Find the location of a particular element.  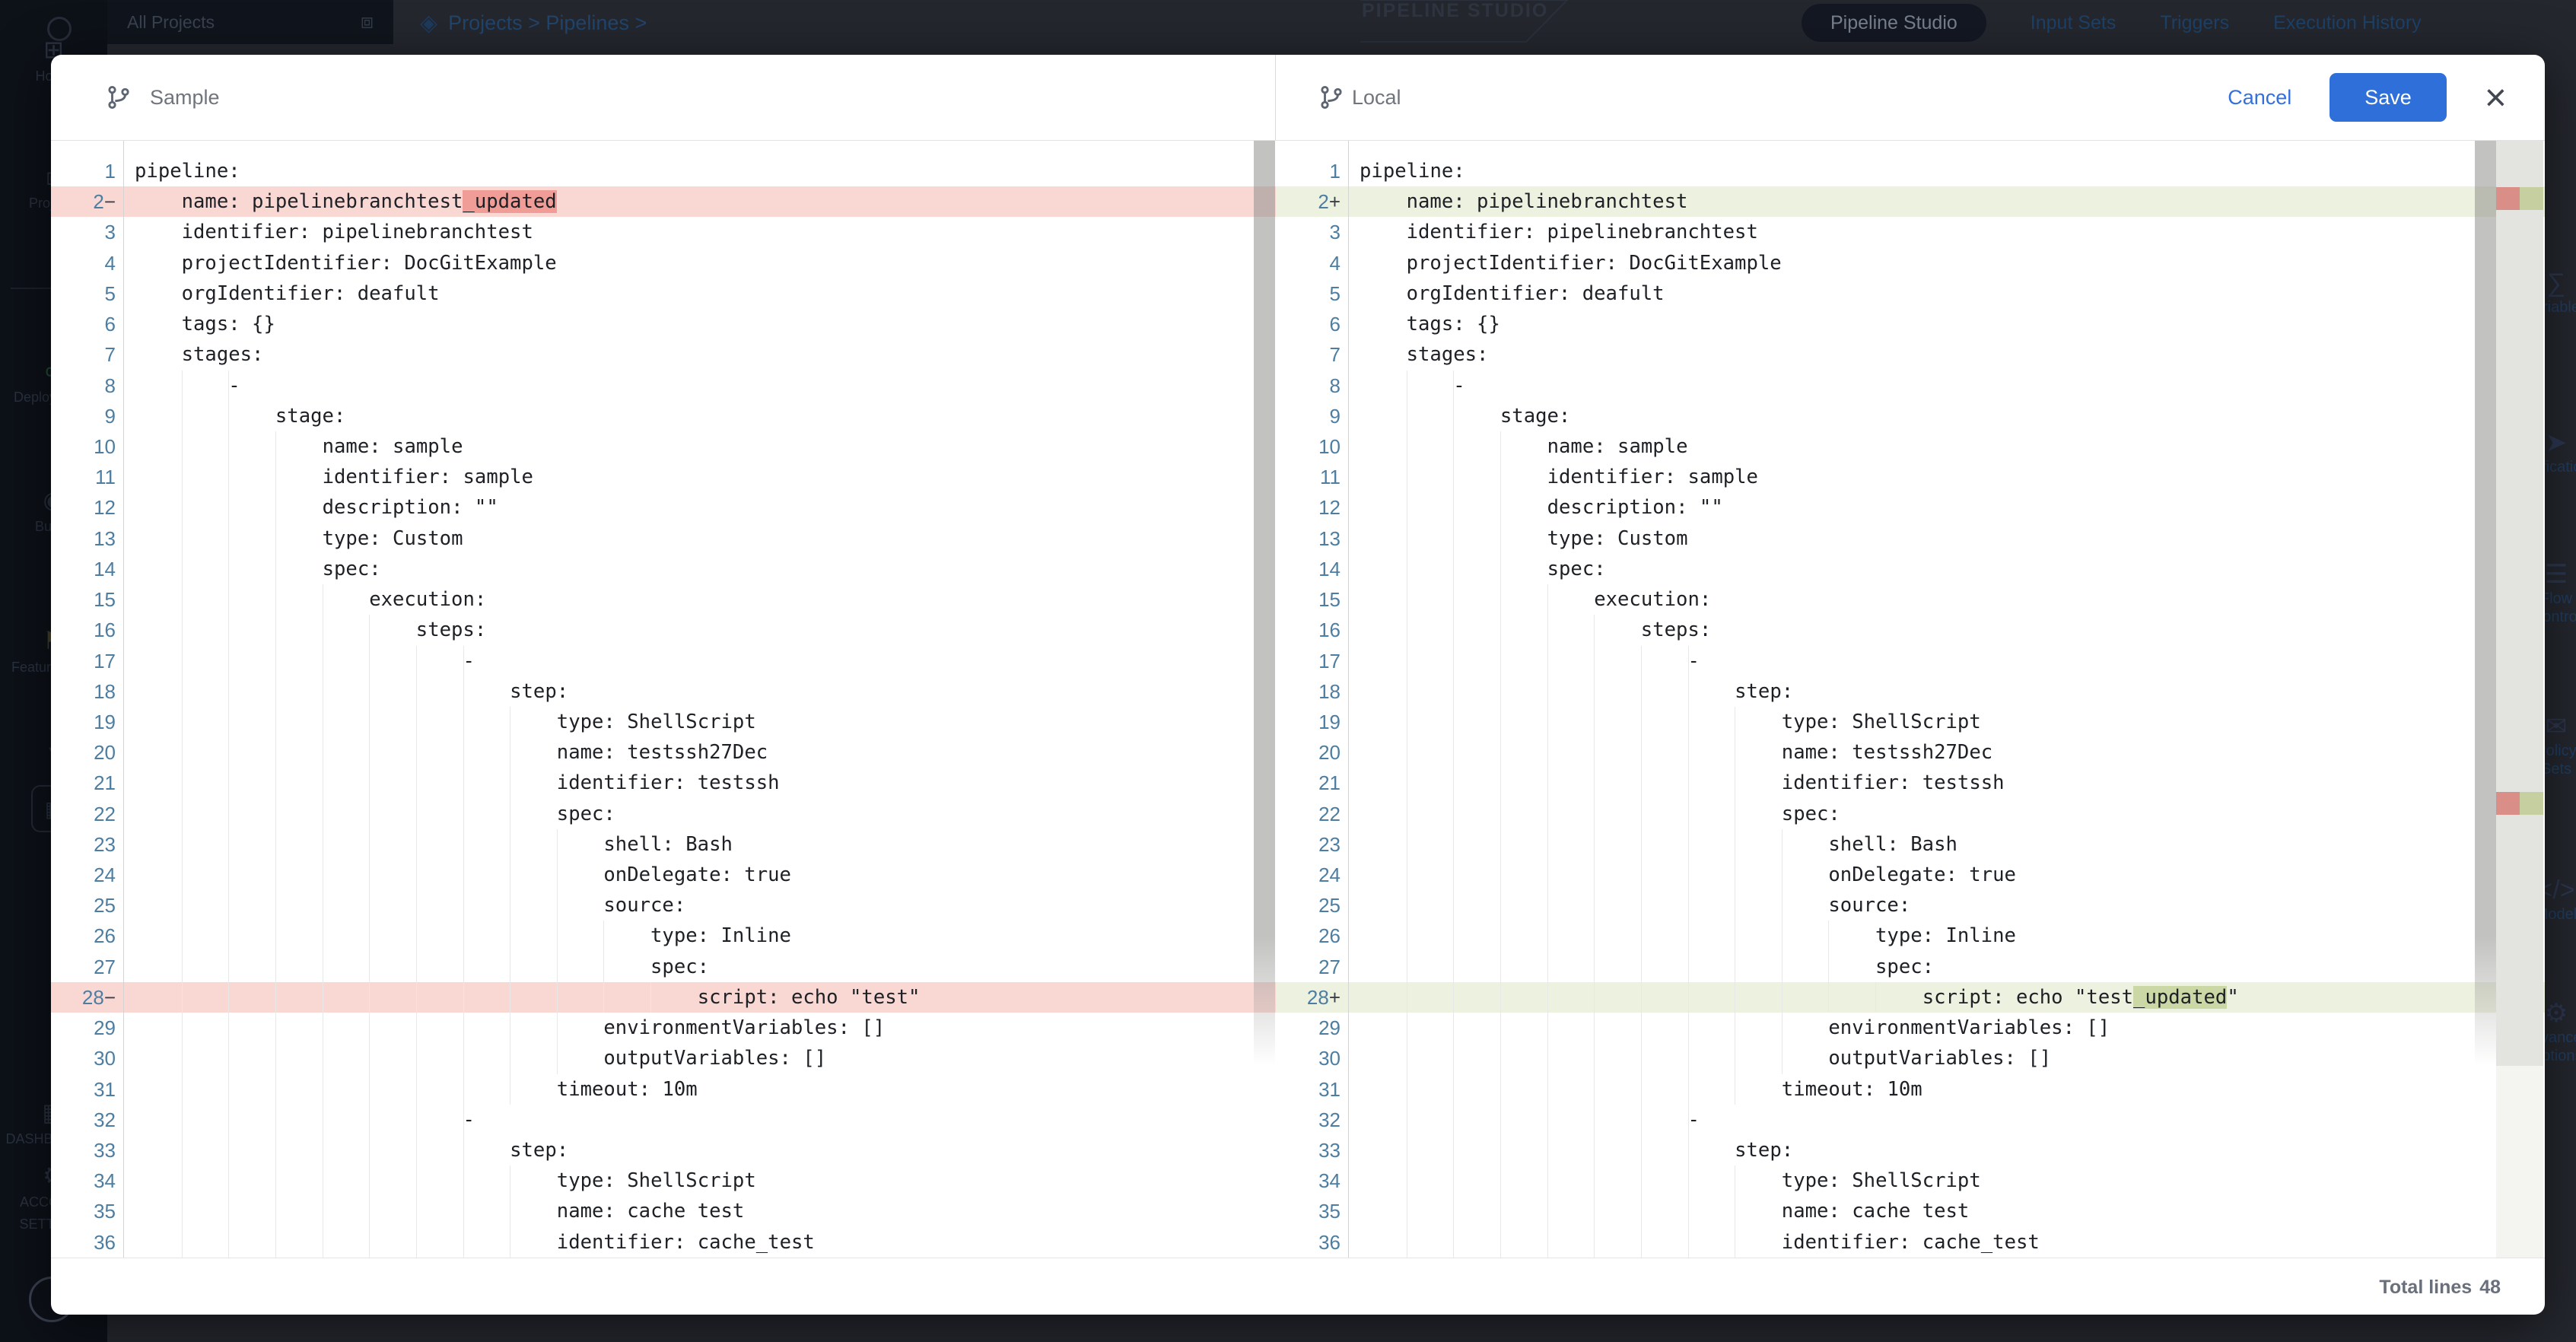

code-line: 2− name: pipelinebranchtest_updated is located at coordinates (663, 202).